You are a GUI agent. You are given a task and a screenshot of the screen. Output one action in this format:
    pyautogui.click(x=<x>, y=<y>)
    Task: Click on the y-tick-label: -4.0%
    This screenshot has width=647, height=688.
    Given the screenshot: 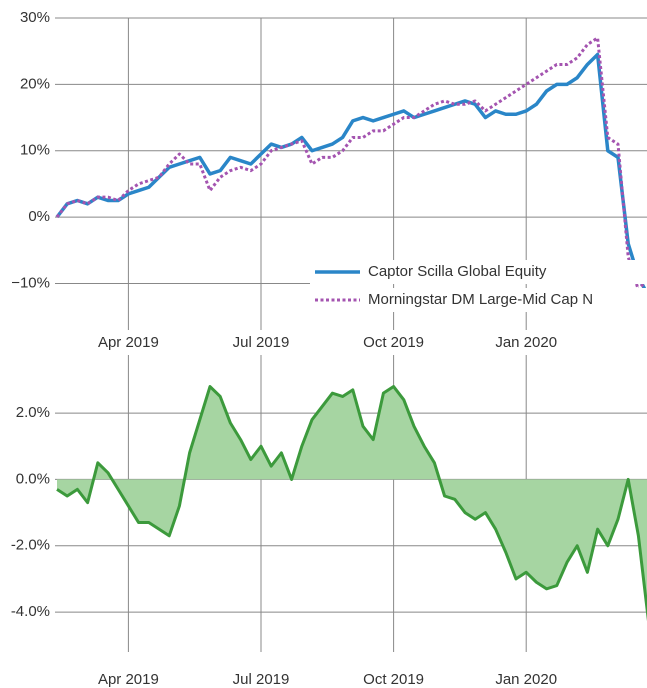 What is the action you would take?
    pyautogui.click(x=30, y=611)
    